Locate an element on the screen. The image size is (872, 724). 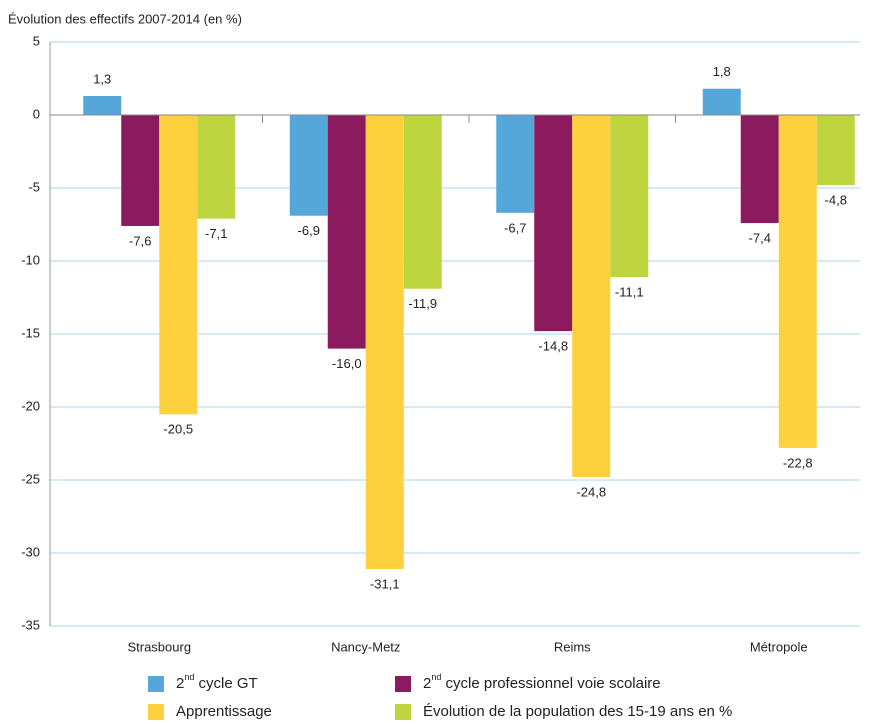
y-tick-label: -20 is located at coordinates (30, 405).